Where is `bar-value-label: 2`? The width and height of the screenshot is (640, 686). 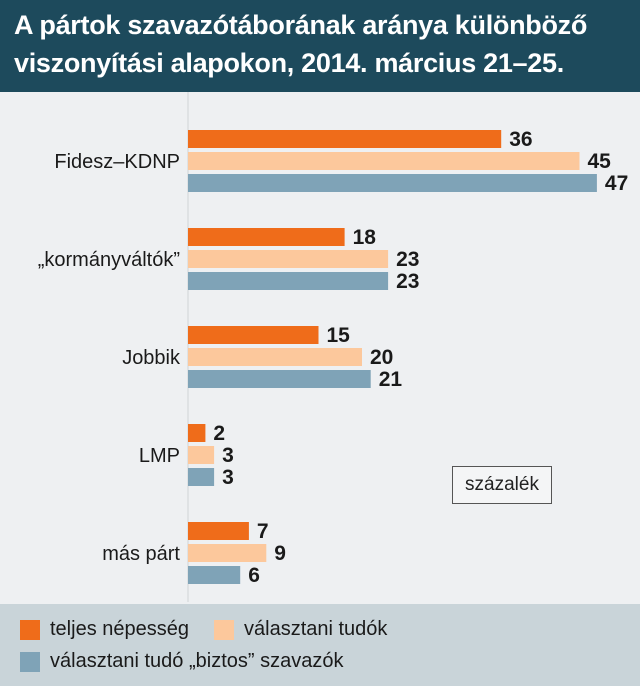 bar-value-label: 2 is located at coordinates (219, 433).